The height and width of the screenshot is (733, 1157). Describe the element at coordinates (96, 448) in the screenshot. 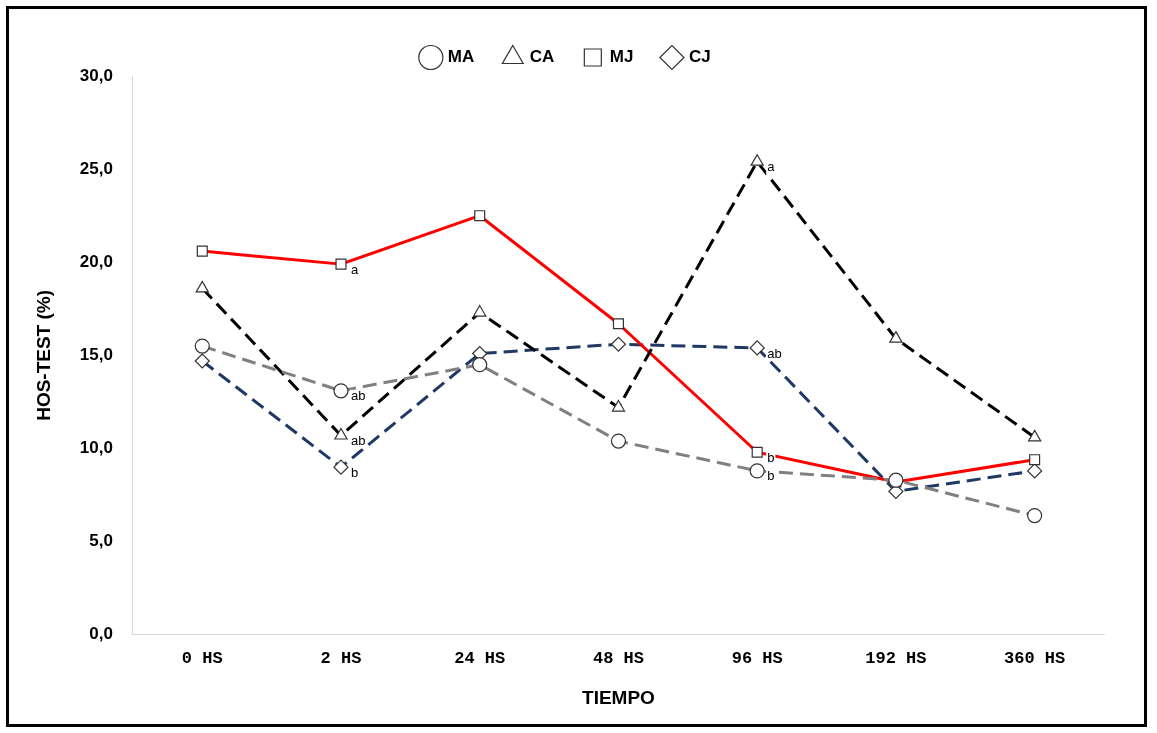

I see `y-tick-label: 10,0` at that location.